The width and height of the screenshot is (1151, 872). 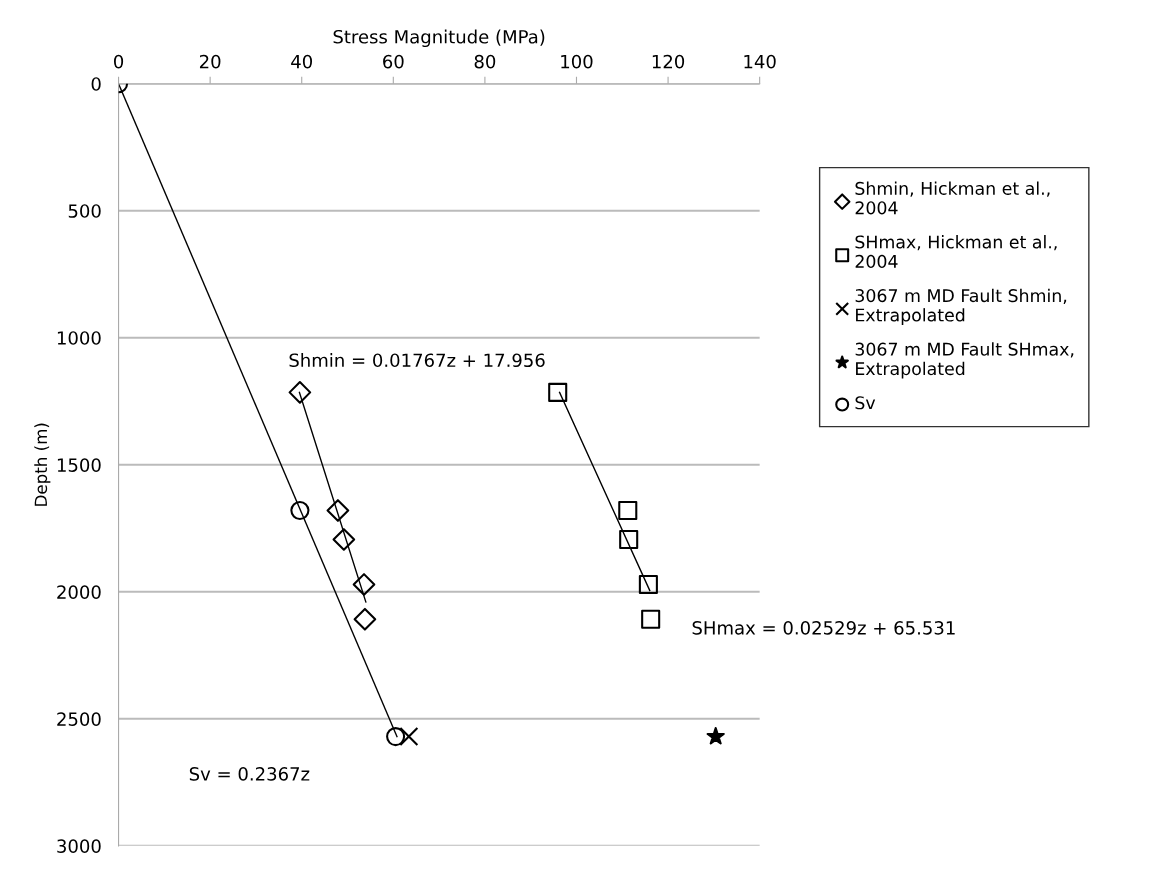 I want to click on x-tick-label: 0, so click(x=119, y=61).